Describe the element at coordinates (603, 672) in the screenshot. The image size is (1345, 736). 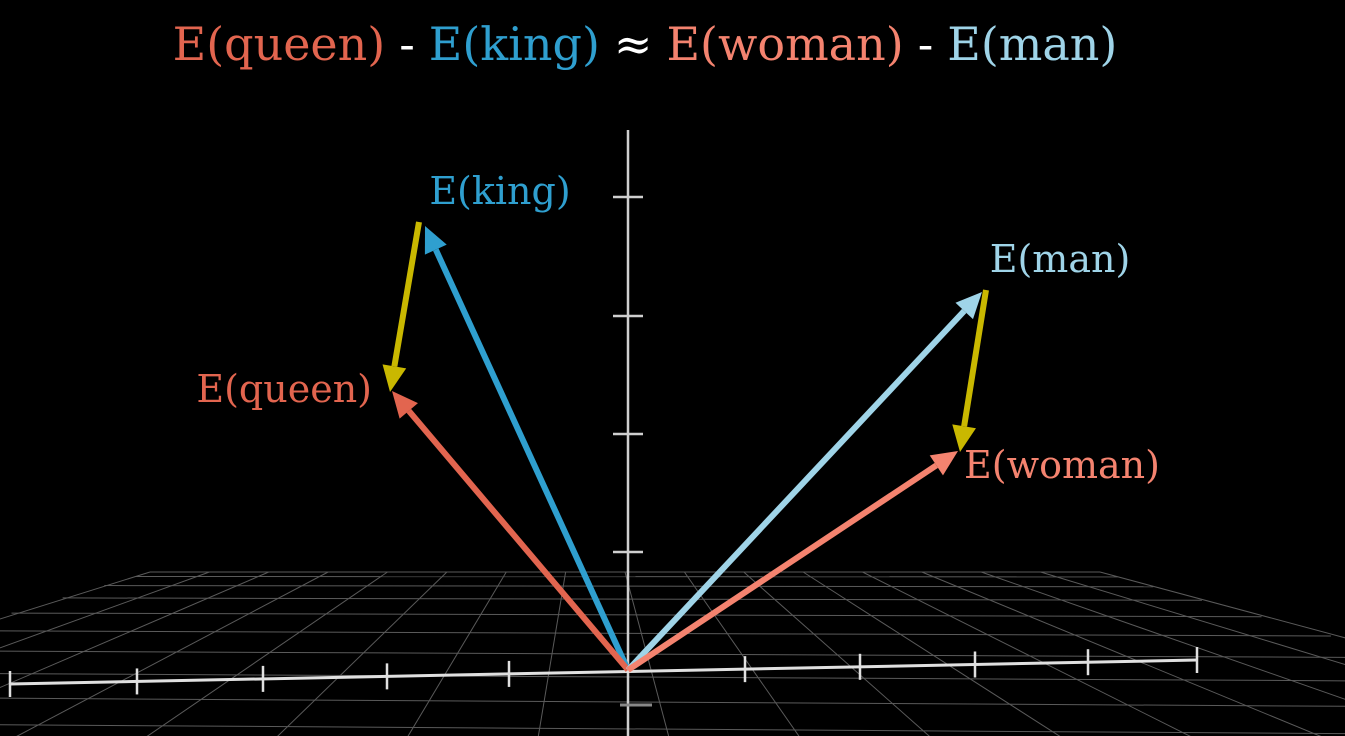
I see `x-axis` at that location.